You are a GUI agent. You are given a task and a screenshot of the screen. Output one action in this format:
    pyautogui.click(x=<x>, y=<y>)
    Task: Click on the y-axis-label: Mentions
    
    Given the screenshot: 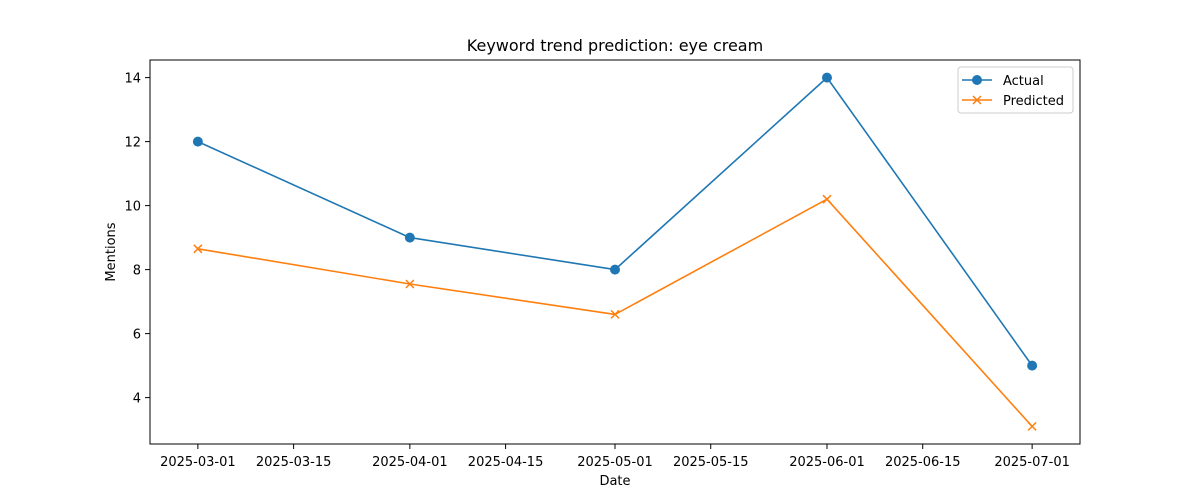 What is the action you would take?
    pyautogui.click(x=111, y=251)
    